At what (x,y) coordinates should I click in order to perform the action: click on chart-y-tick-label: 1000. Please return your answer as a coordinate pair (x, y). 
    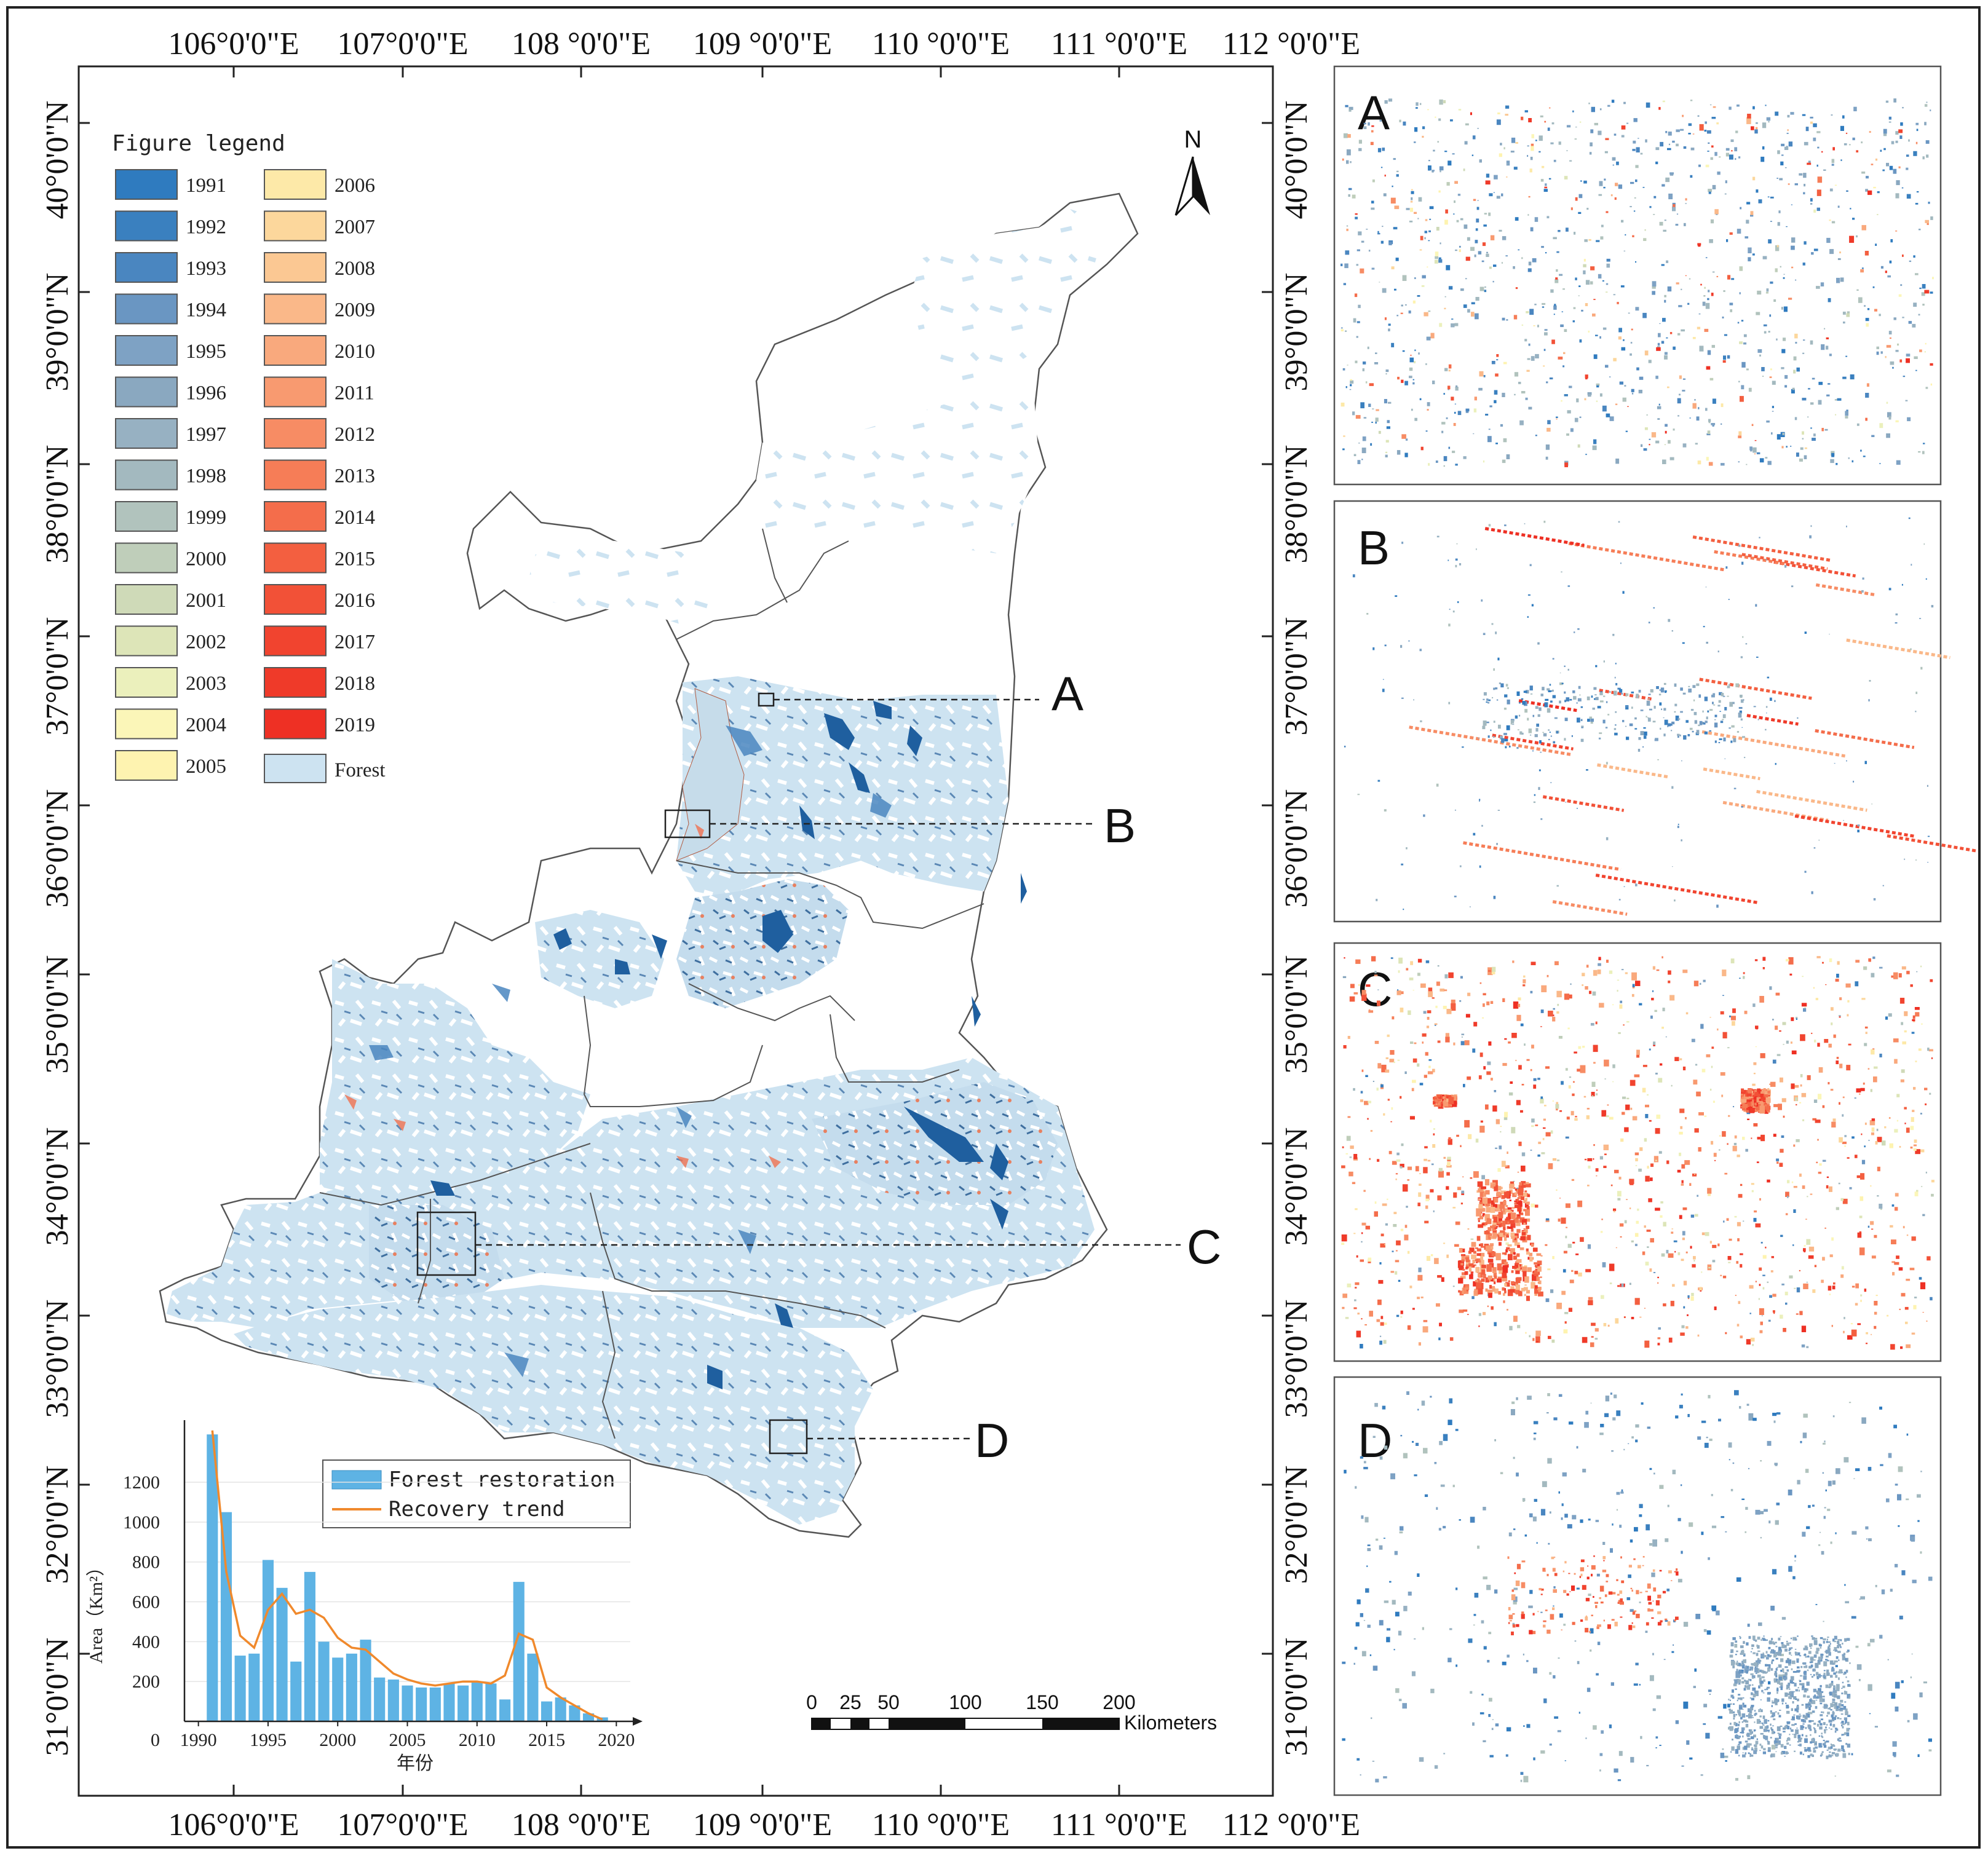
    Looking at the image, I should click on (141, 1522).